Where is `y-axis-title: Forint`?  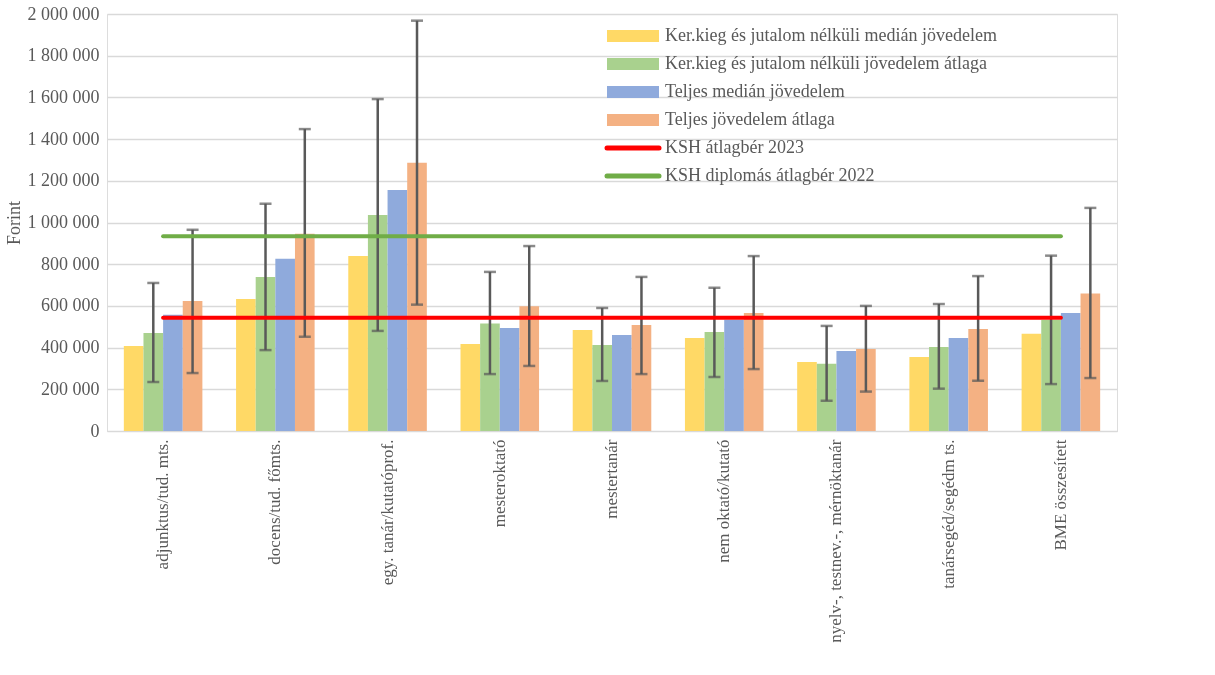
y-axis-title: Forint is located at coordinates (13, 223).